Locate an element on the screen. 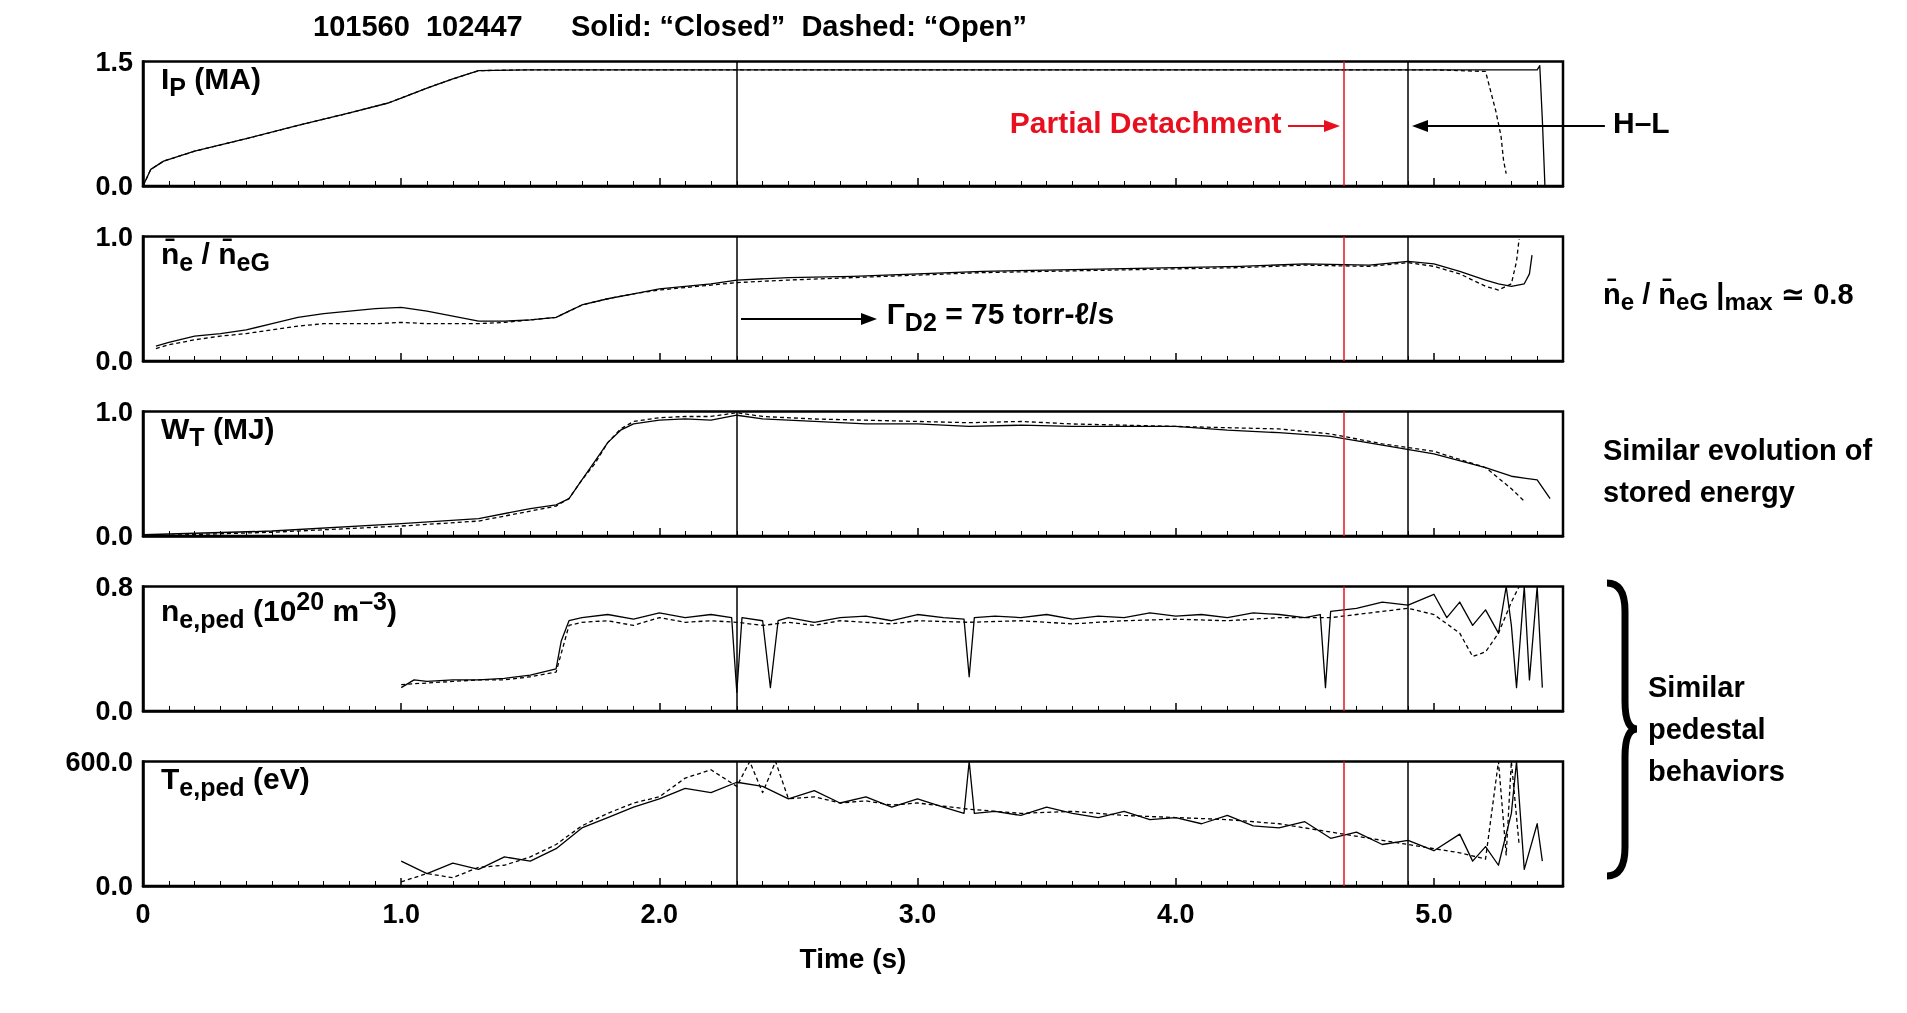 Image resolution: width=1907 pixels, height=1013 pixels. ref-line-label: Partial Detachment is located at coordinates (1145, 123).